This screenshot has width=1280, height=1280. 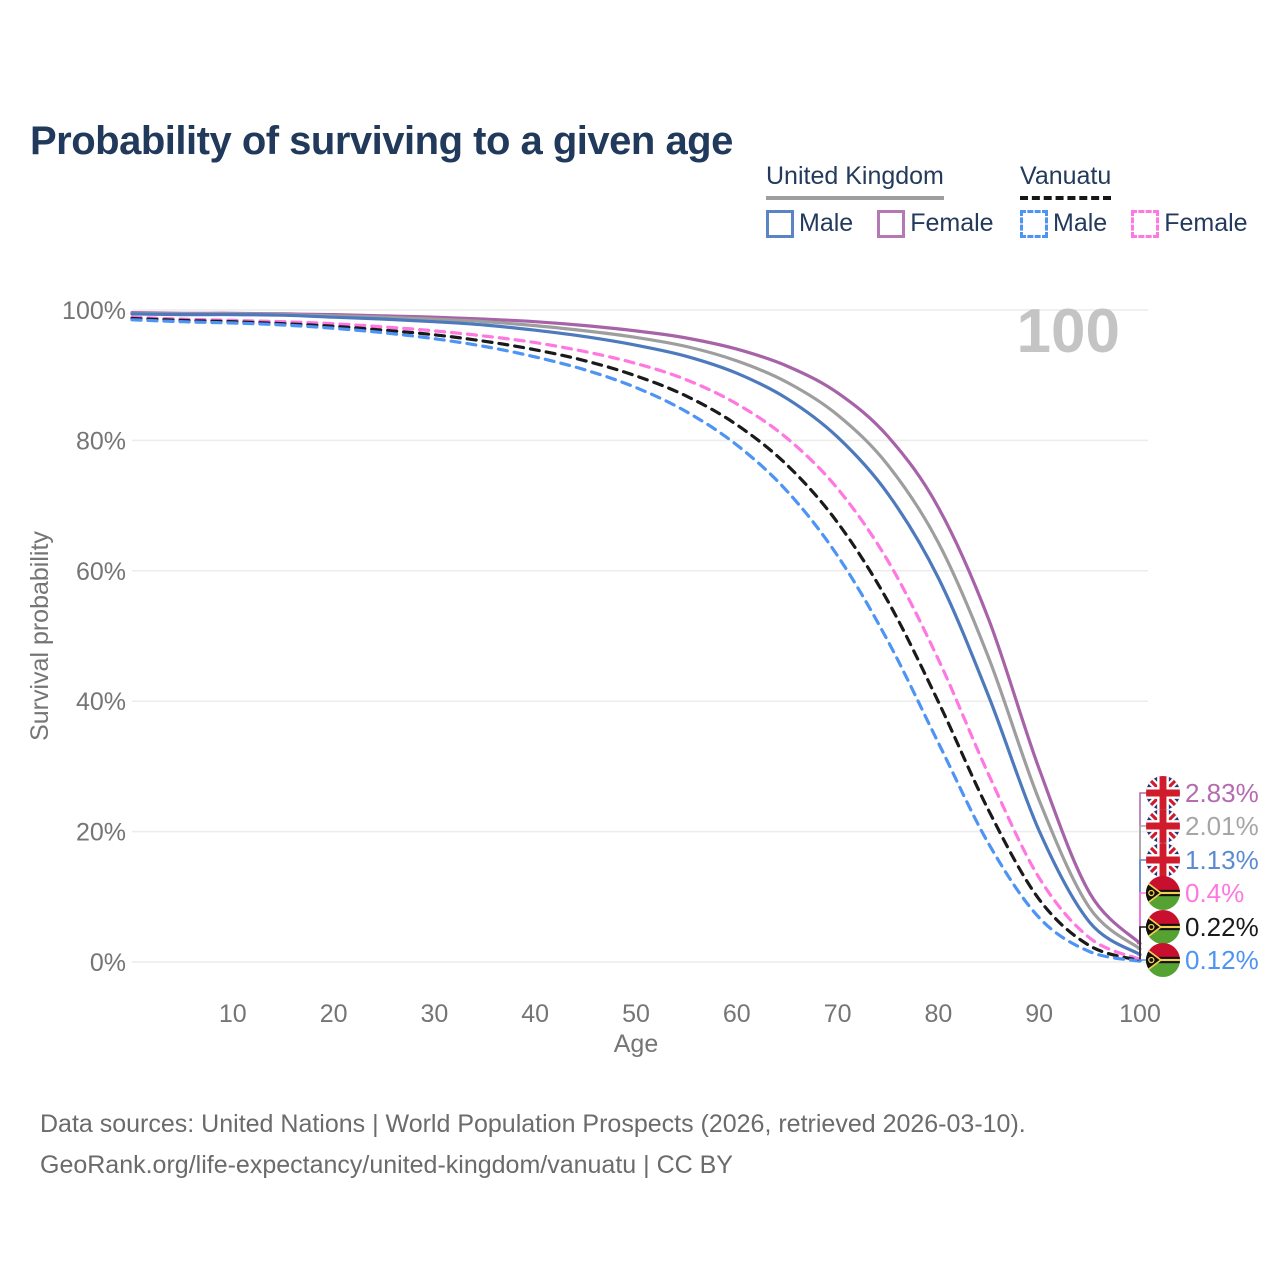 I want to click on end-label-vu_female: 0.4%, so click(x=1195, y=893).